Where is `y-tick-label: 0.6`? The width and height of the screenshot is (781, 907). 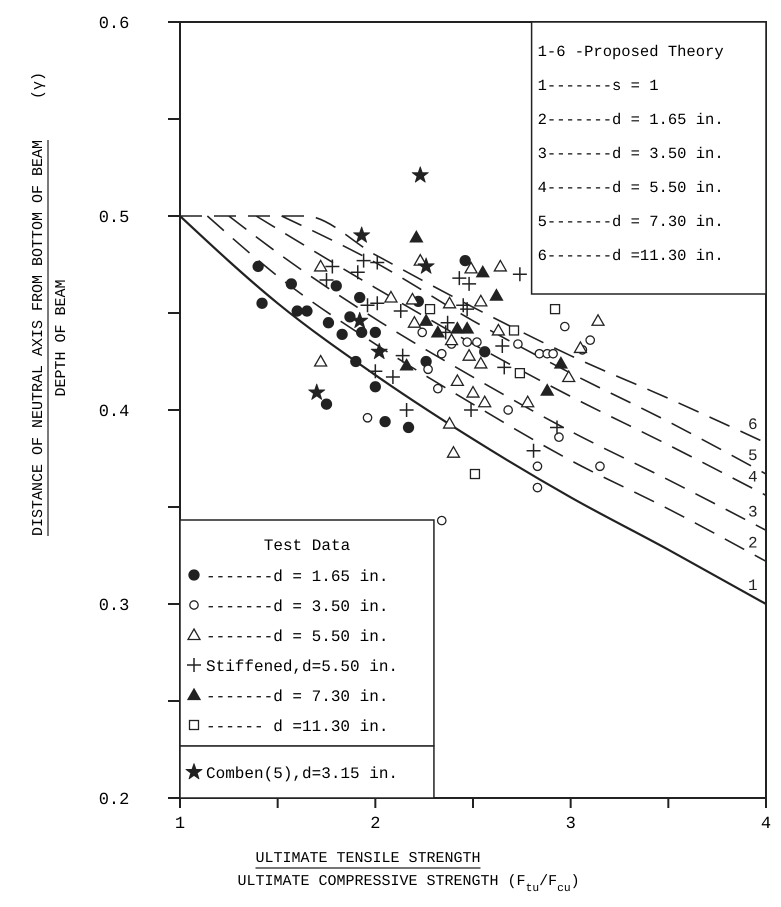
y-tick-label: 0.6 is located at coordinates (114, 24).